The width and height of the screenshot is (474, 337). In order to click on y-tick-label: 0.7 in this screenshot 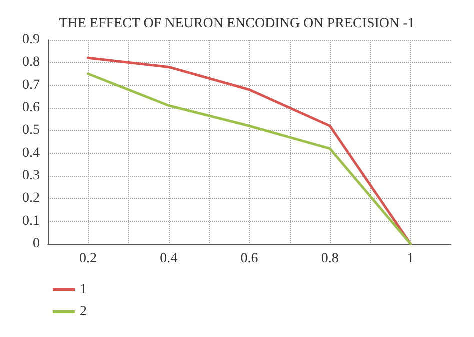, I will do `click(31, 85)`.